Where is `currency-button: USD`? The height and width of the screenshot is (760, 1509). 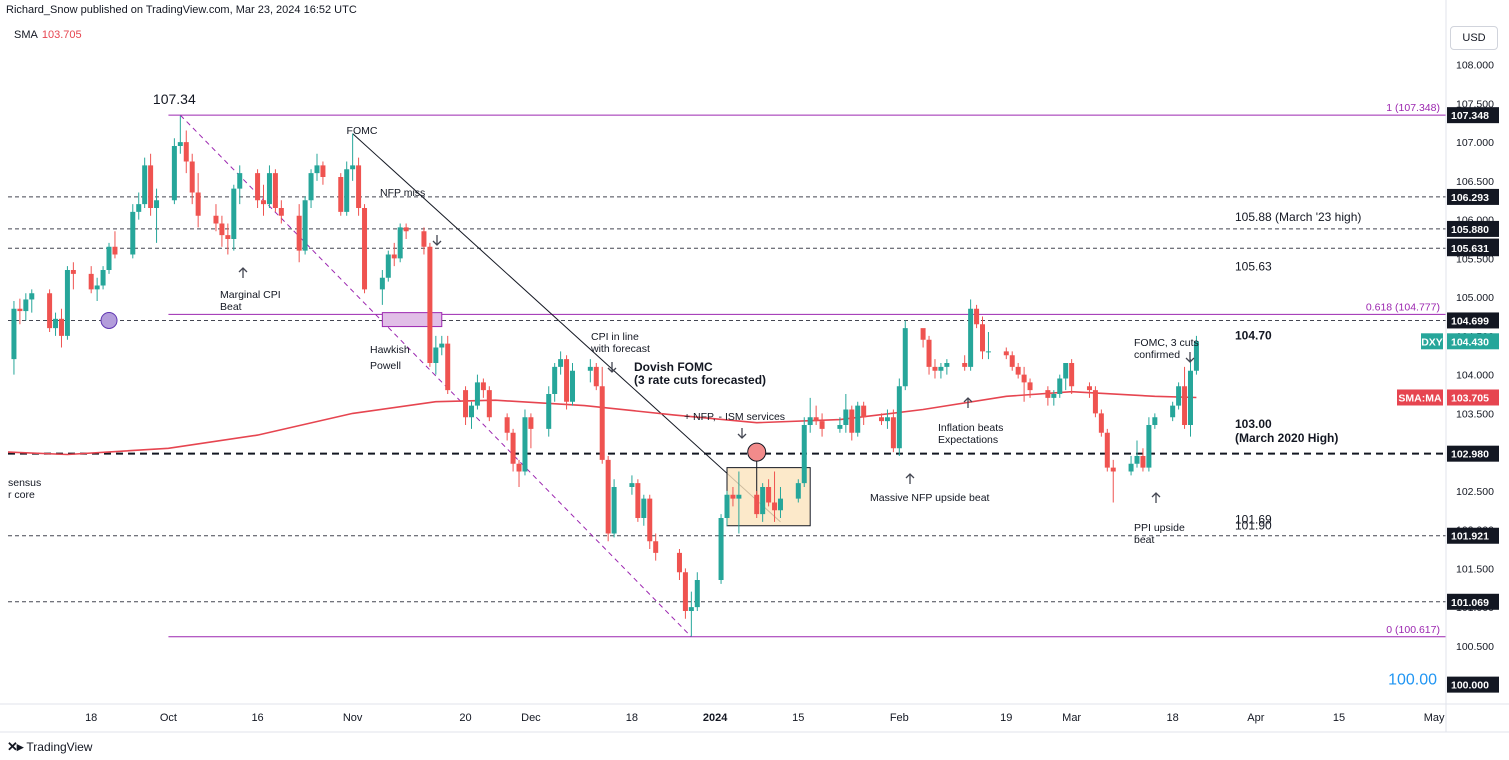
currency-button: USD is located at coordinates (1474, 38).